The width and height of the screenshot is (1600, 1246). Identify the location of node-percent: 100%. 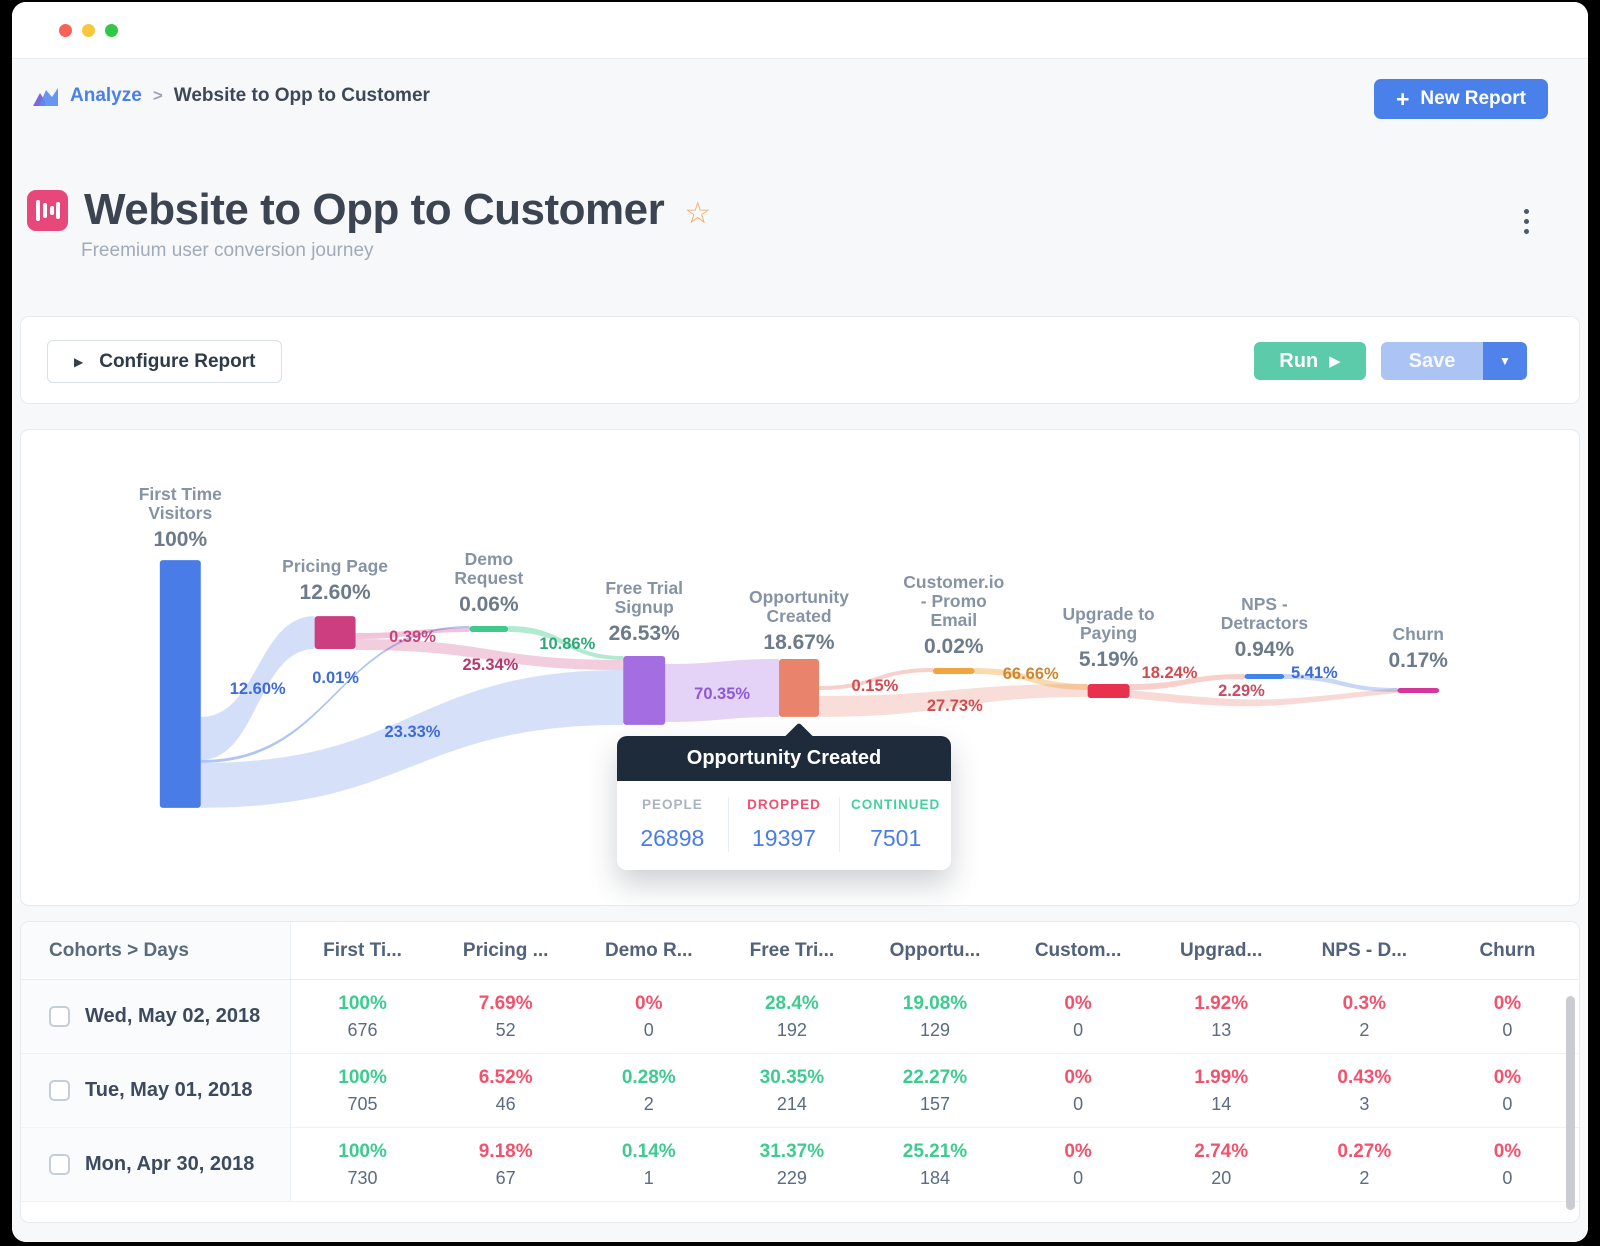
(180, 539).